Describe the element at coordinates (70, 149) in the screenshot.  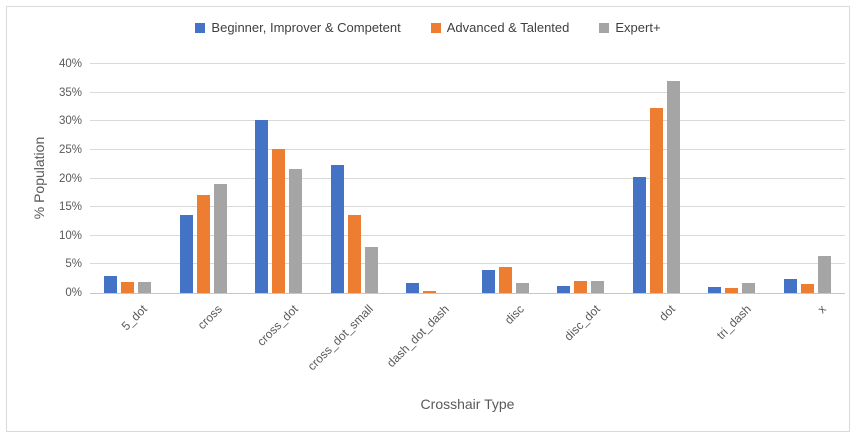
I see `y-tick-label: 25%` at that location.